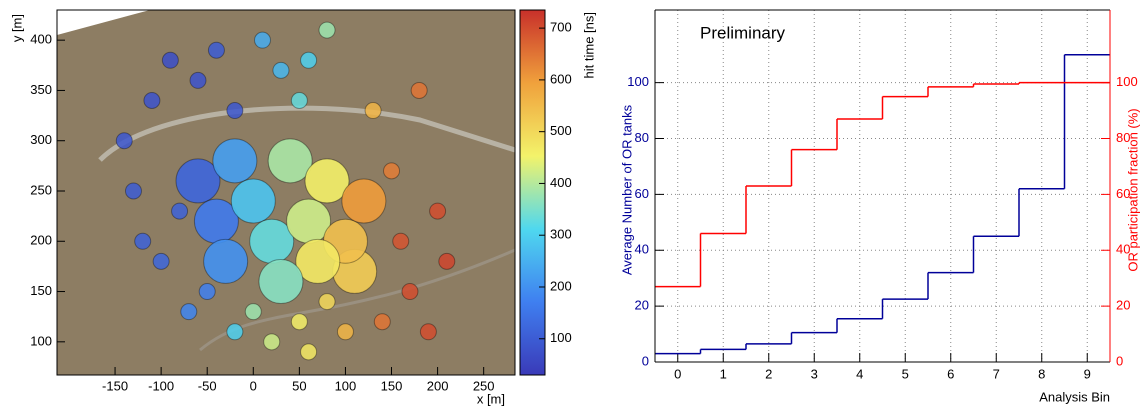 This screenshot has width=1142, height=410. I want to click on y-tick-label: 350, so click(41, 89).